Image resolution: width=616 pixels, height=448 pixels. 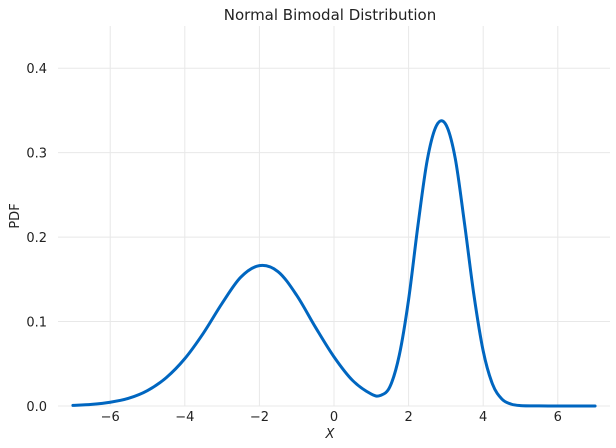 What do you see at coordinates (259, 417) in the screenshot?
I see `x-tick-label: −2` at bounding box center [259, 417].